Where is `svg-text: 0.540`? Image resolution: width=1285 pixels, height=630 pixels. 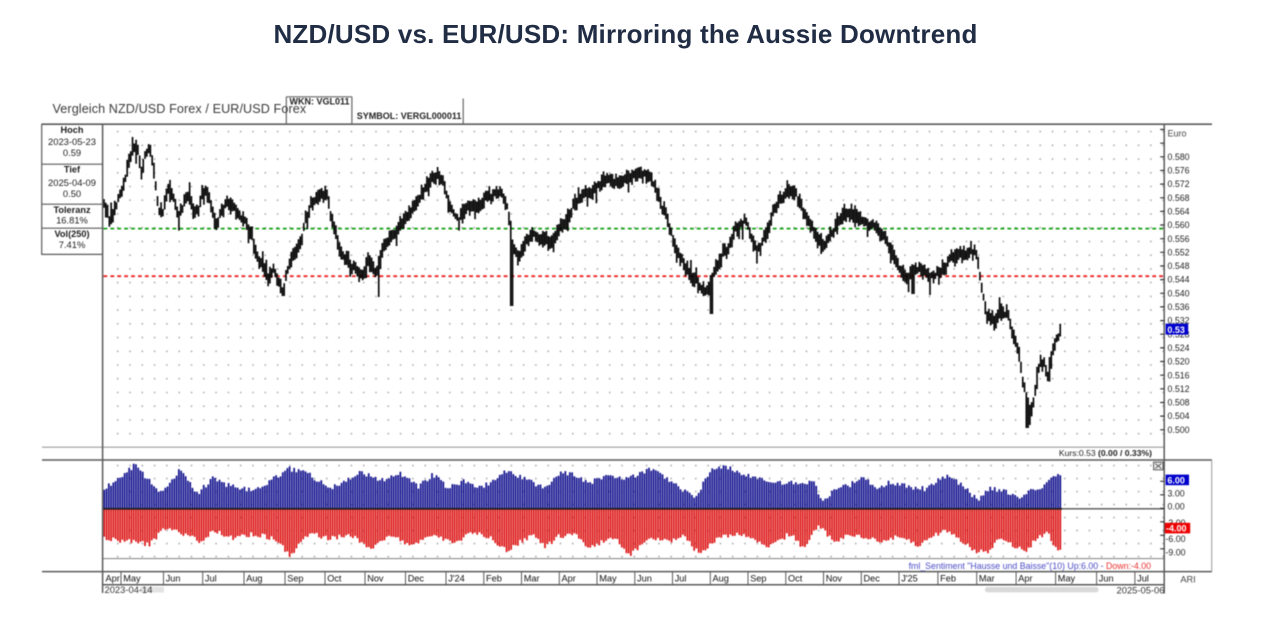
svg-text: 0.540 is located at coordinates (1179, 293).